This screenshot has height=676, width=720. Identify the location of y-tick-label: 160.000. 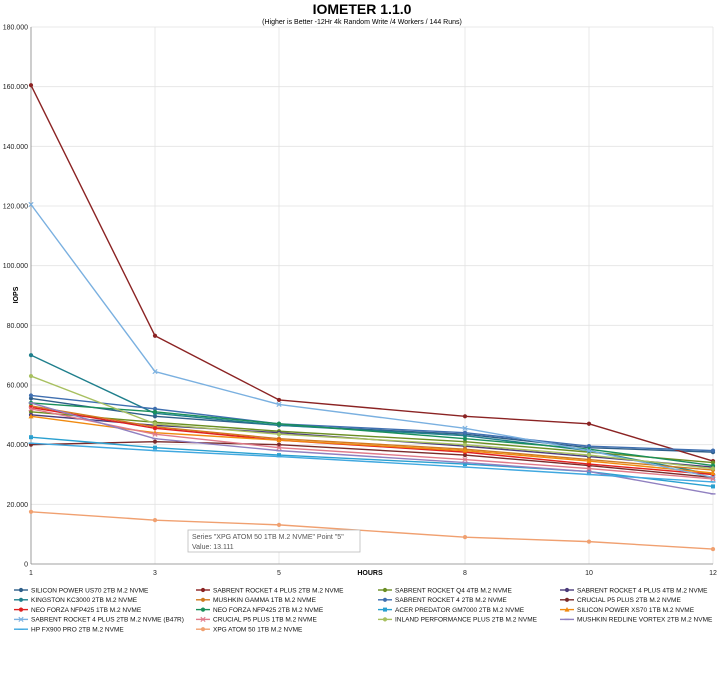
(15, 87).